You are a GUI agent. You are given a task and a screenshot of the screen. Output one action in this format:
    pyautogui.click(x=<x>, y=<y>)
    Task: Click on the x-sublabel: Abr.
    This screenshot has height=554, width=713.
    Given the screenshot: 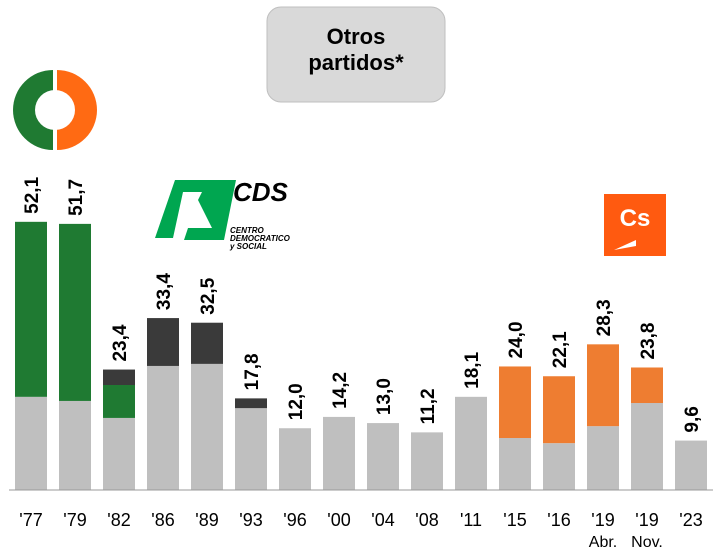 What is the action you would take?
    pyautogui.click(x=603, y=541)
    